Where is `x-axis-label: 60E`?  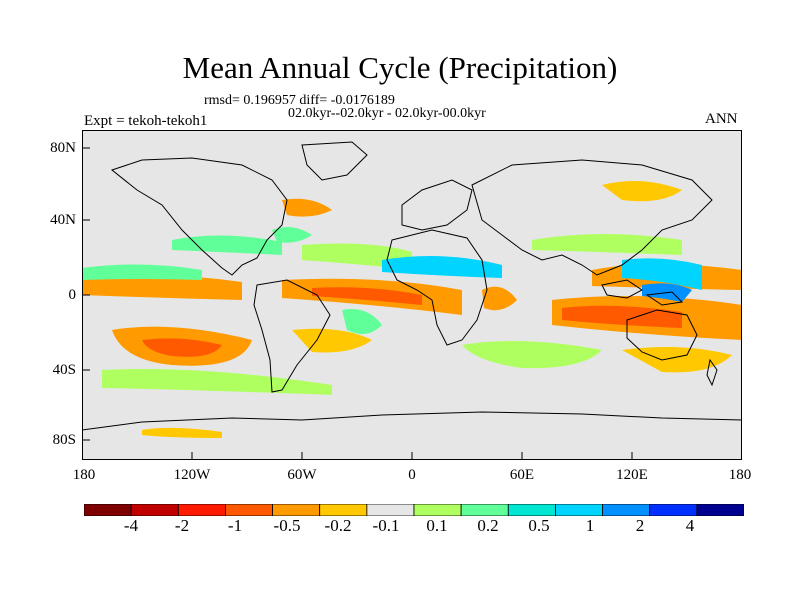
x-axis-label: 60E is located at coordinates (522, 475).